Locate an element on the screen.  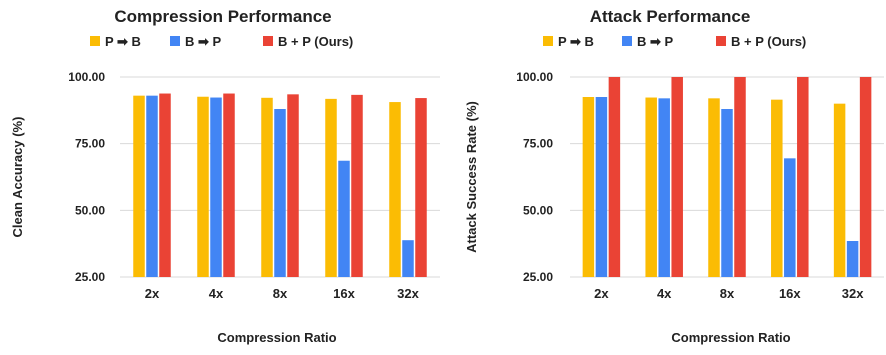
y-axis-label: Attack Success Rate (%) is located at coordinates (471, 177).